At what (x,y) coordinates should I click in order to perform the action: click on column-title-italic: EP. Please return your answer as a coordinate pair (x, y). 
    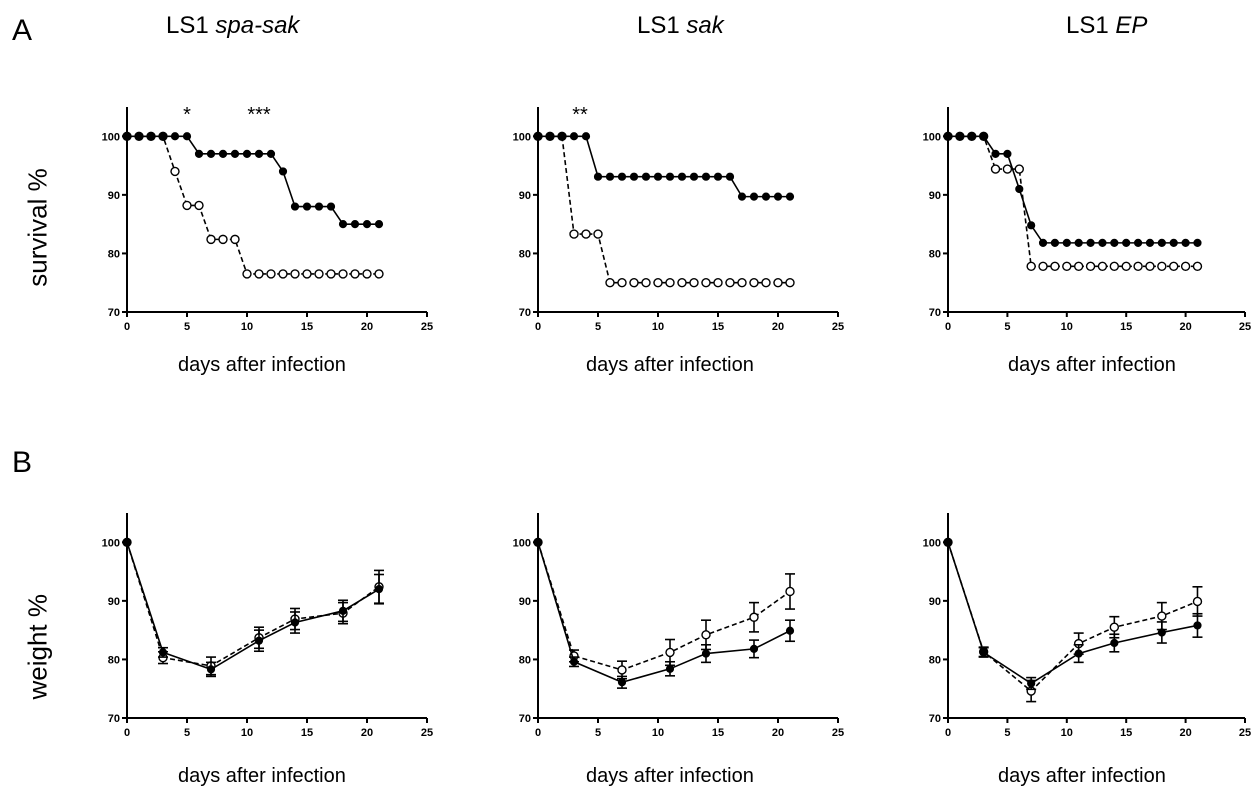
    Looking at the image, I should click on (1131, 25).